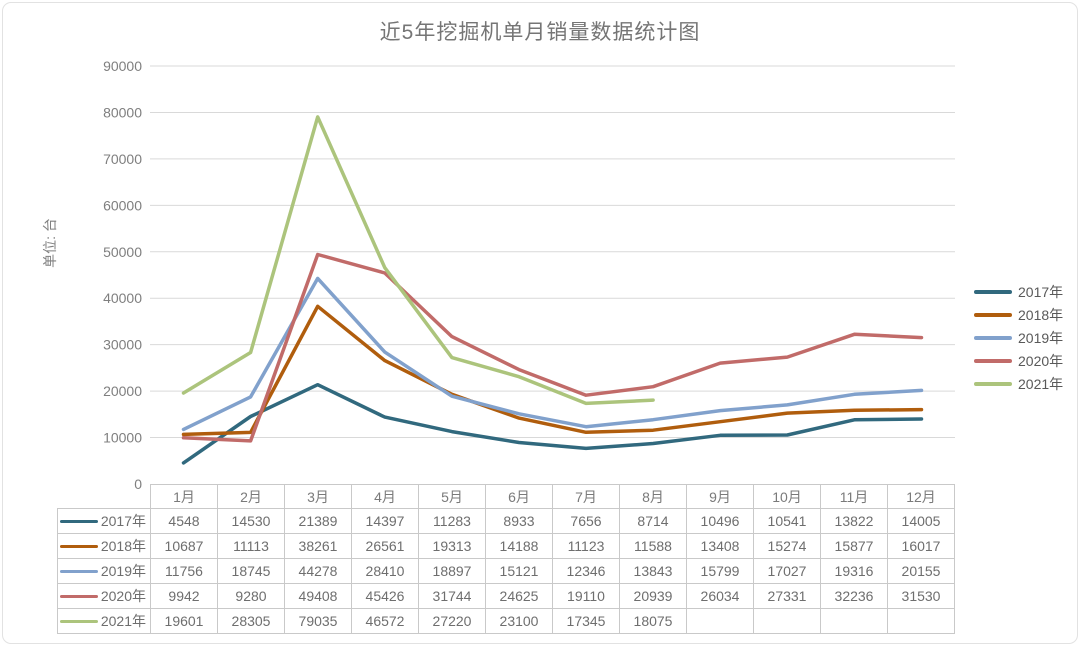  I want to click on table-cell: 45426, so click(385, 596).